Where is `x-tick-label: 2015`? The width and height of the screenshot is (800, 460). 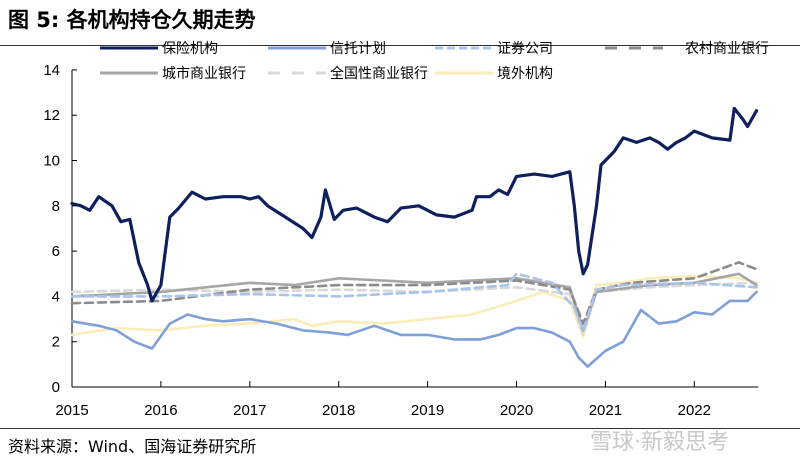
x-tick-label: 2015 is located at coordinates (71, 410).